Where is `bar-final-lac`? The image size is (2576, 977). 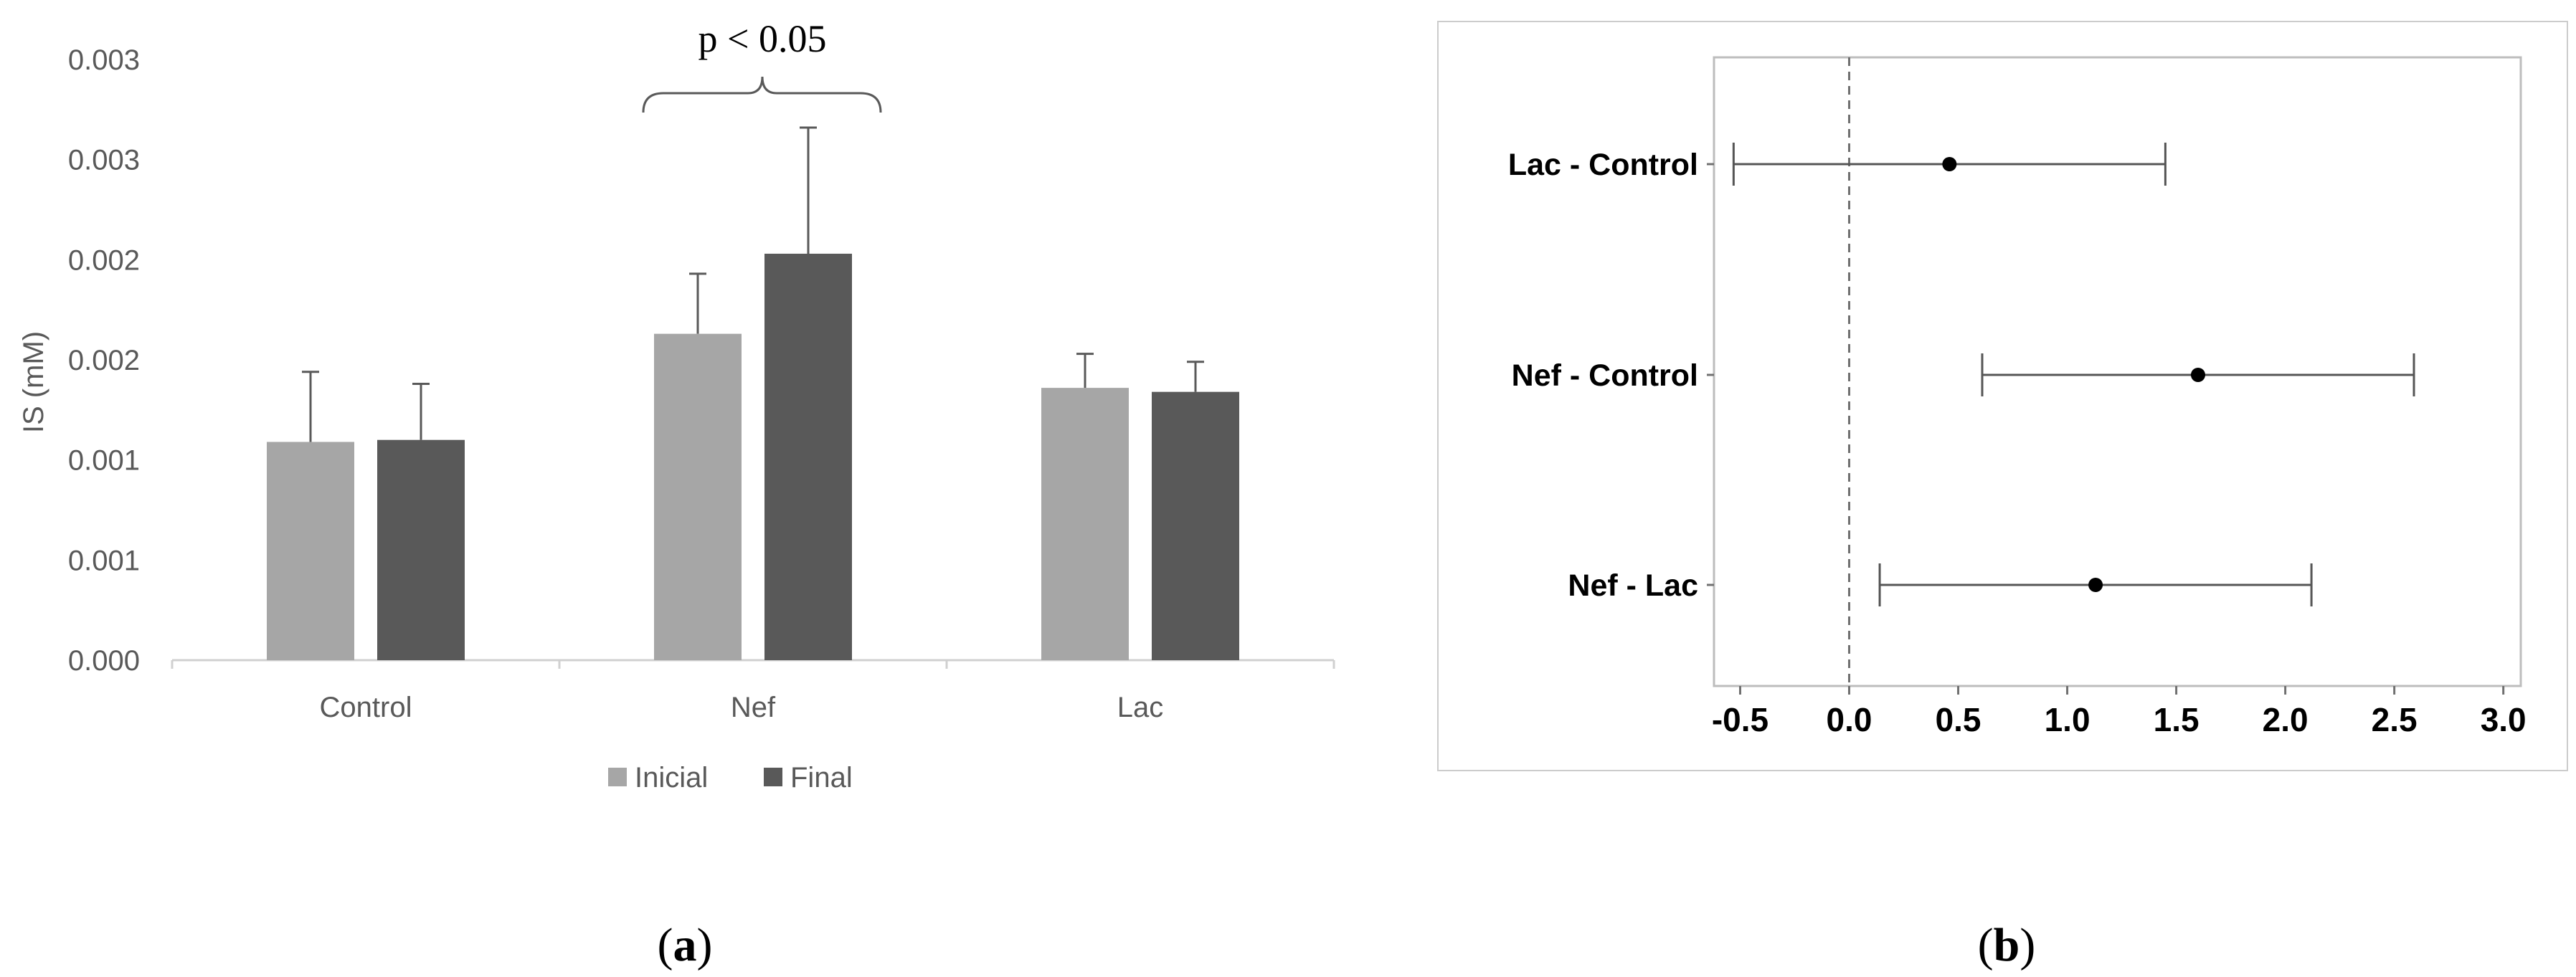 bar-final-lac is located at coordinates (1195, 525).